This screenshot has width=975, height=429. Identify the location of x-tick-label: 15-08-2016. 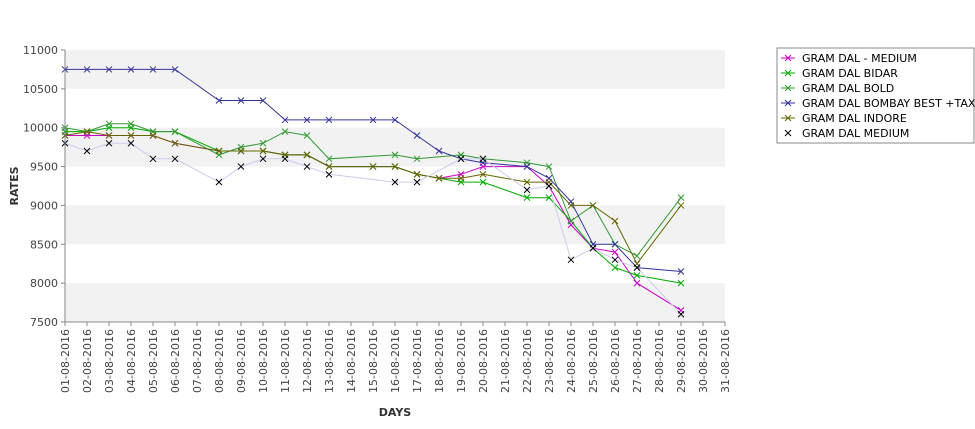
(373, 361).